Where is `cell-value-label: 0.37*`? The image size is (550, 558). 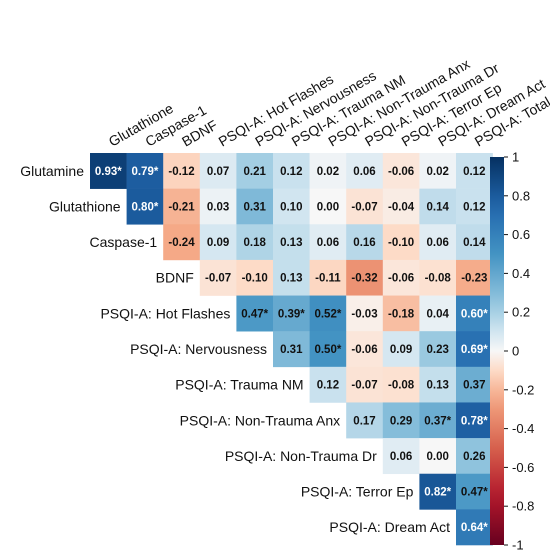 cell-value-label: 0.37* is located at coordinates (437, 421).